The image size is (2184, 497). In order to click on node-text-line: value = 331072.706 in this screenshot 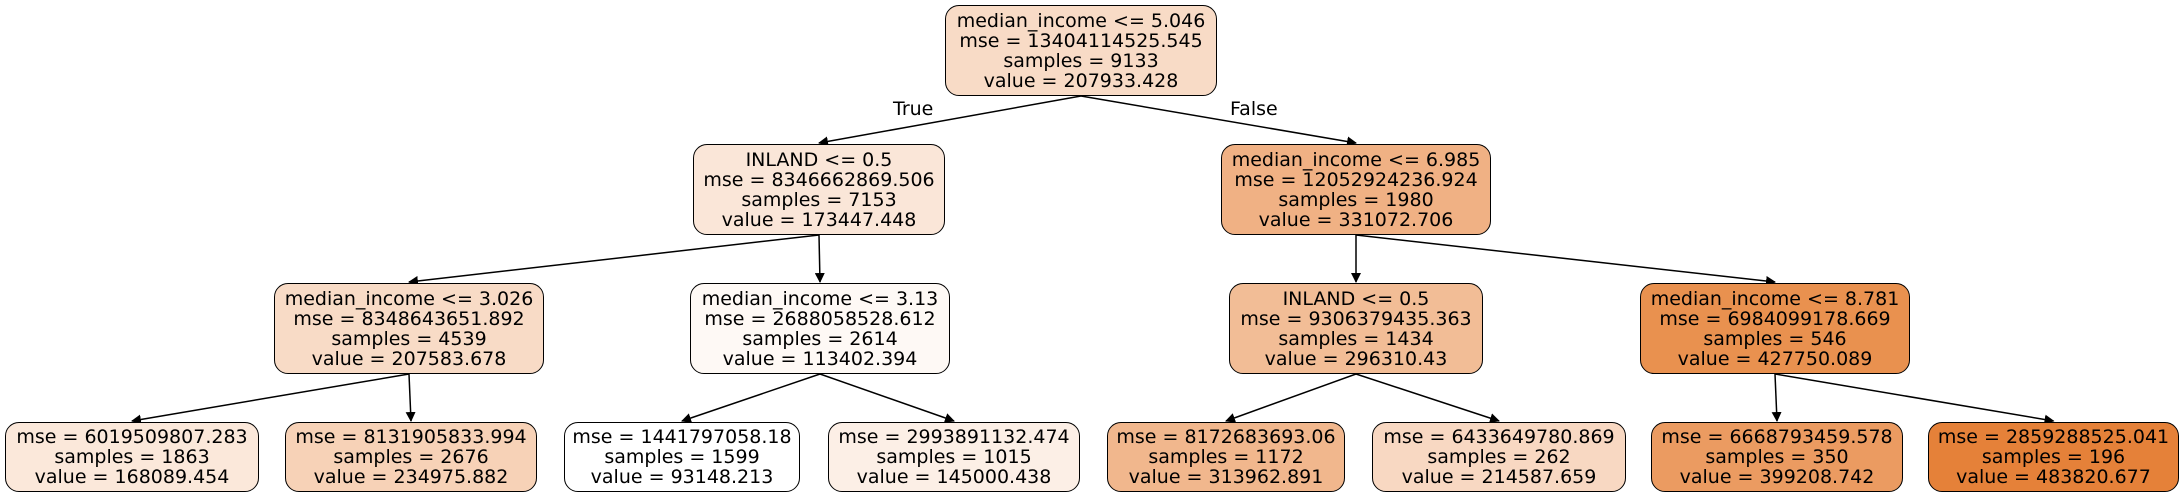, I will do `click(1356, 219)`.